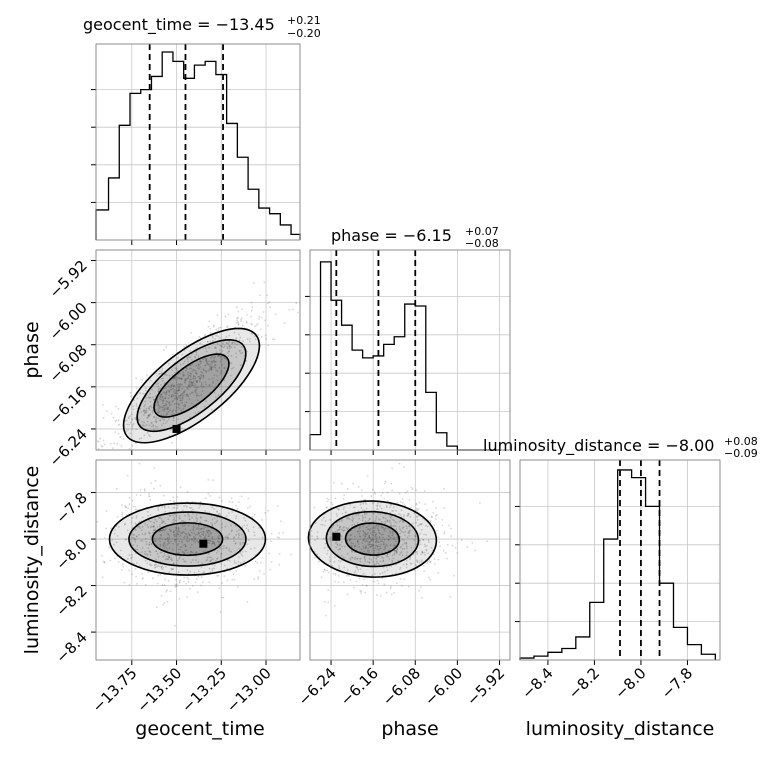 Image resolution: width=760 pixels, height=760 pixels. Describe the element at coordinates (403, 584) in the screenshot. I see `panel-phase-vs-luminosity-distance: −6.24−6.16−6.08−6.00−5.92` at that location.